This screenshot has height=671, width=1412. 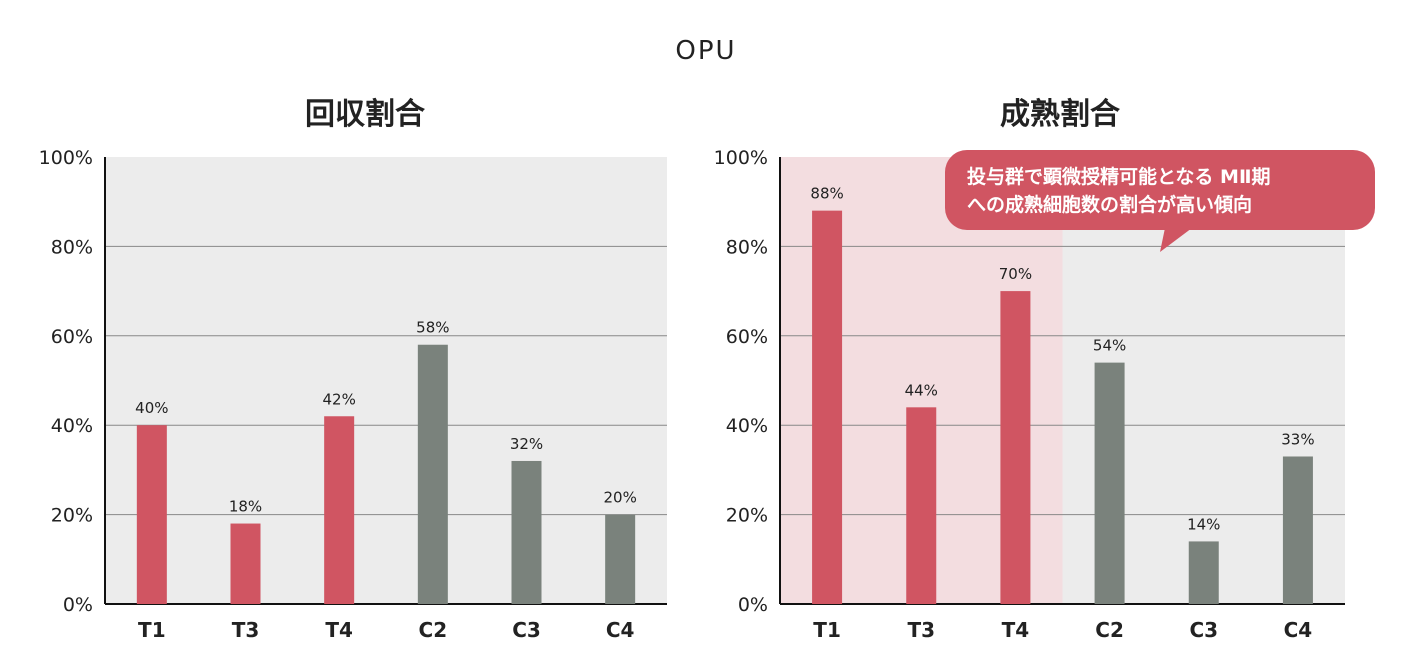 What do you see at coordinates (432, 328) in the screenshot?
I see `value-label: 58%` at bounding box center [432, 328].